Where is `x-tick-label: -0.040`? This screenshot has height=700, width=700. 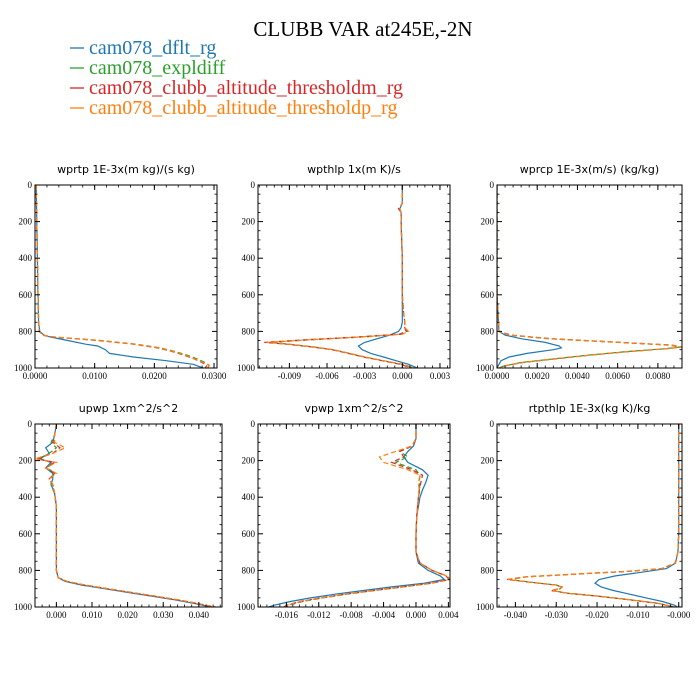 x-tick-label: -0.040 is located at coordinates (516, 615).